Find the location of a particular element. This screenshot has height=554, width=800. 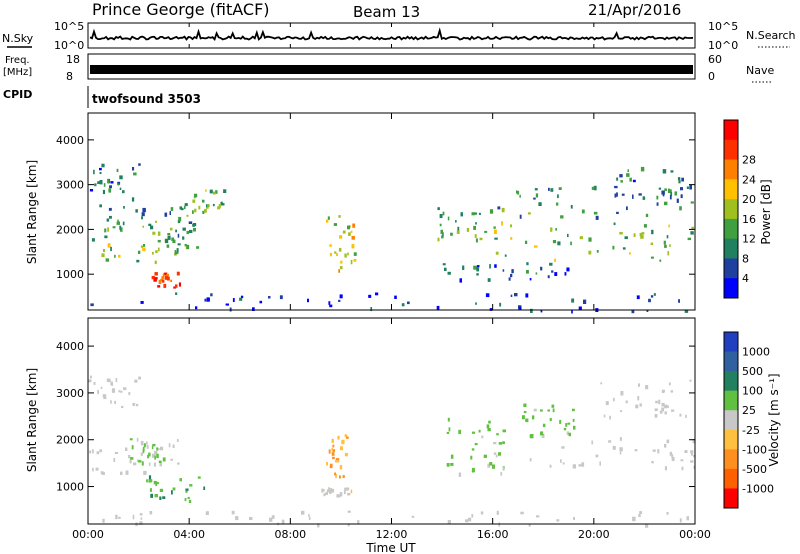

cpid-label: CPID is located at coordinates (17, 94).